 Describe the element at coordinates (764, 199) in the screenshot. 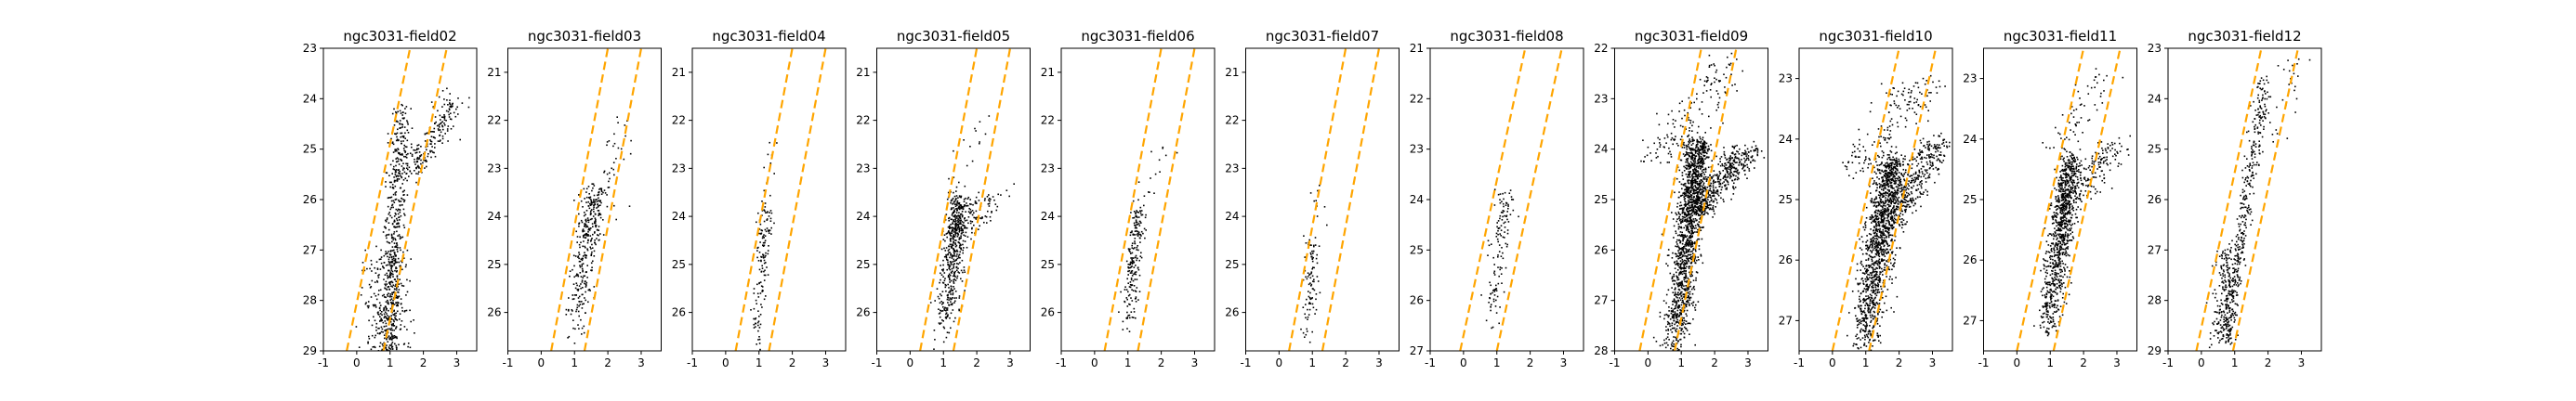

I see `rgb-selection-line` at that location.